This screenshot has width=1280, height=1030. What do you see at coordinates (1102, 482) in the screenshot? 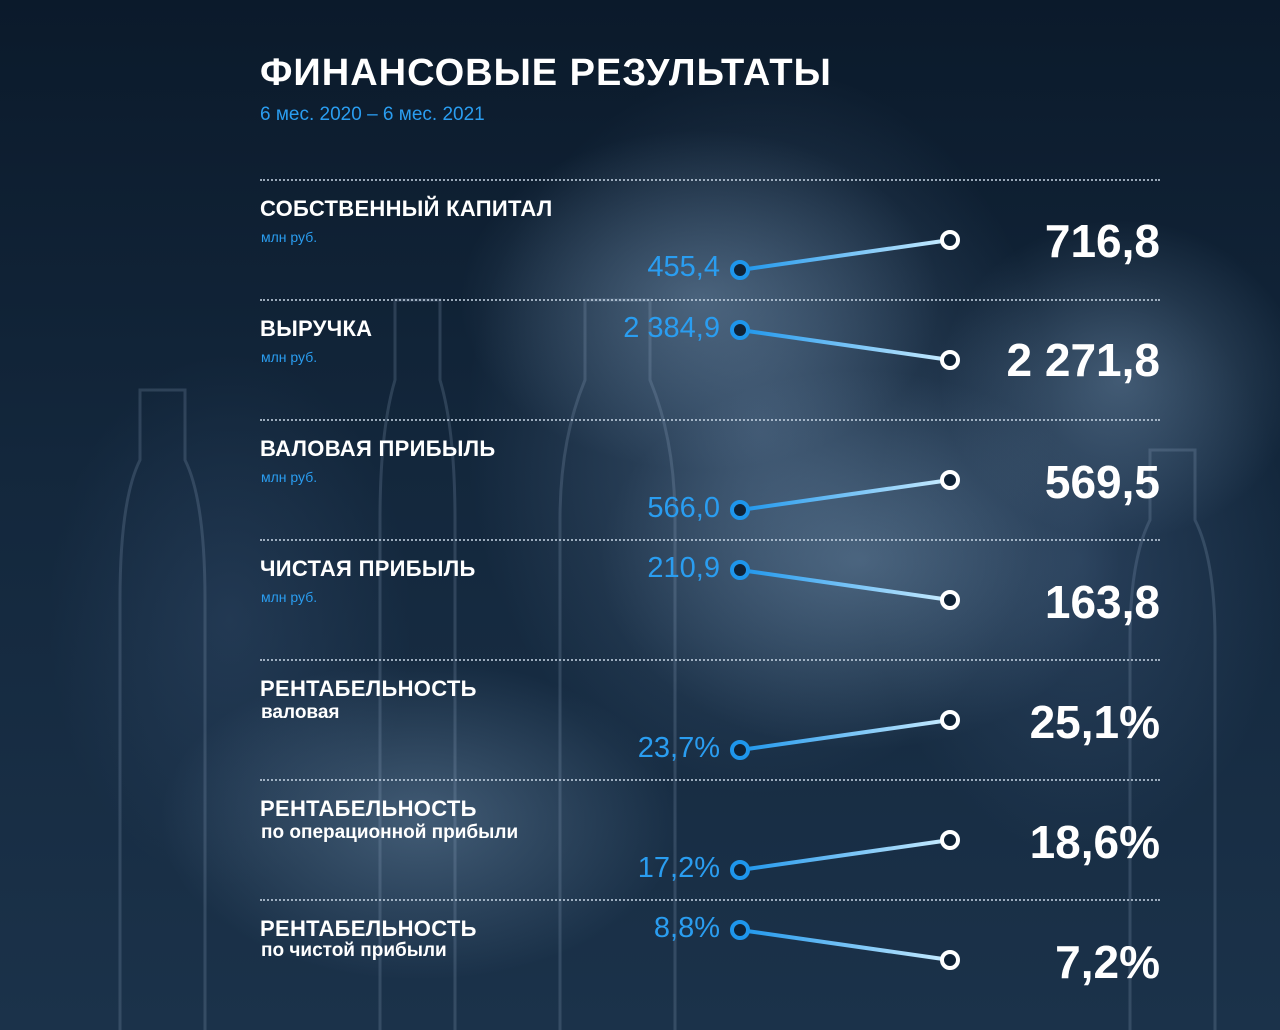
I see `value-2021: 569,5` at bounding box center [1102, 482].